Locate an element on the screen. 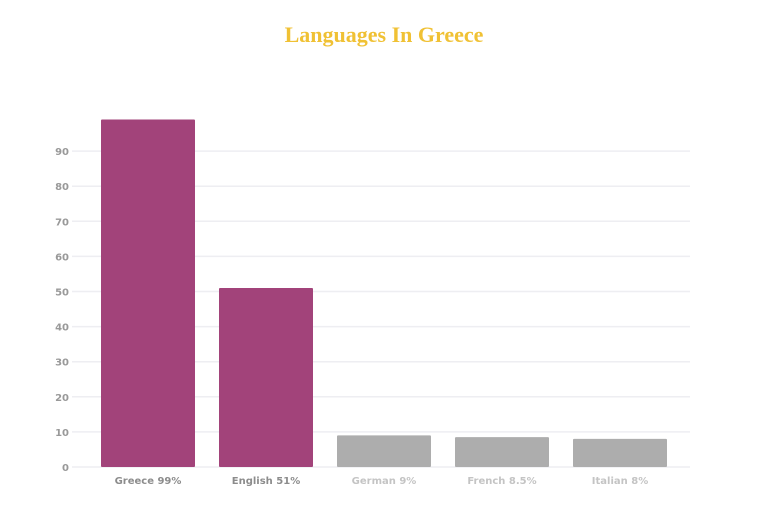 The width and height of the screenshot is (768, 511). x-category-label: Greece 99% is located at coordinates (148, 481).